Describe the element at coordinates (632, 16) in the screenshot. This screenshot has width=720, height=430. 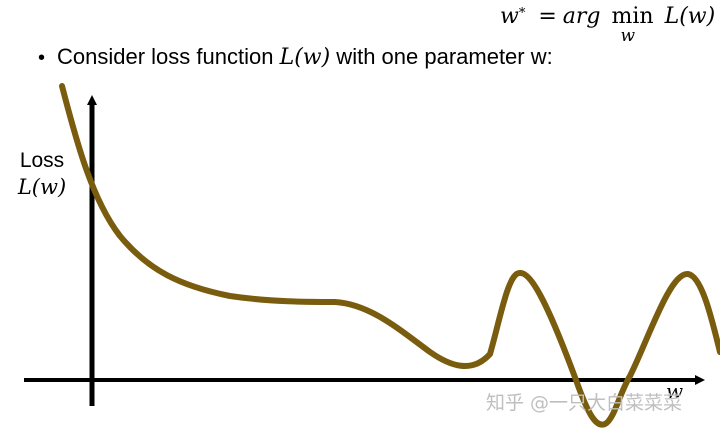
I see `formula-min: min` at that location.